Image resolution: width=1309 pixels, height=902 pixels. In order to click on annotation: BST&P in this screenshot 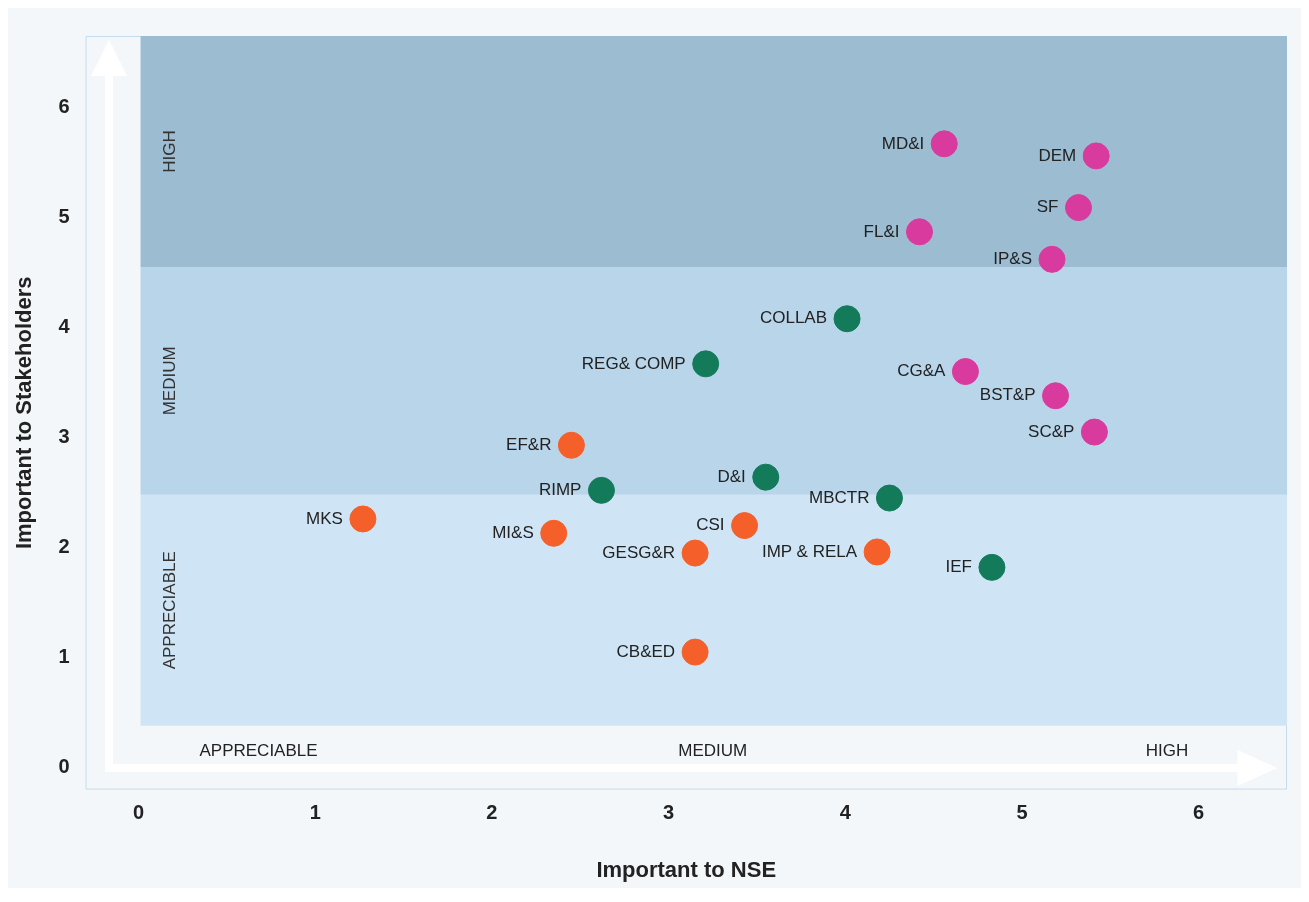, I will do `click(1007, 395)`.